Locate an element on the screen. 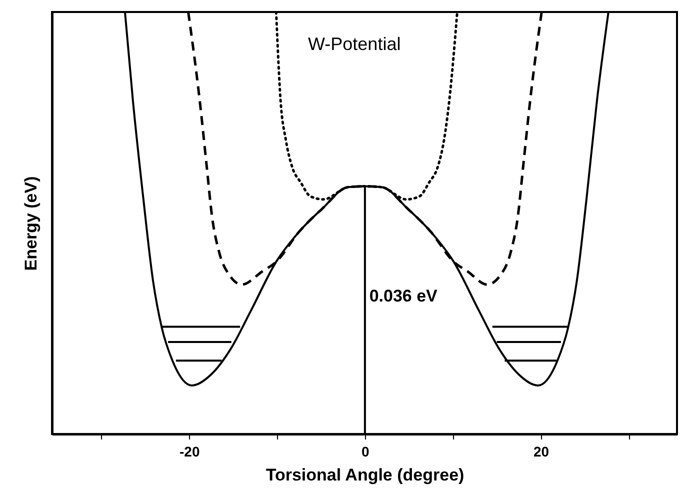  x-axis-title: Torsional Angle (degree) is located at coordinates (365, 475).